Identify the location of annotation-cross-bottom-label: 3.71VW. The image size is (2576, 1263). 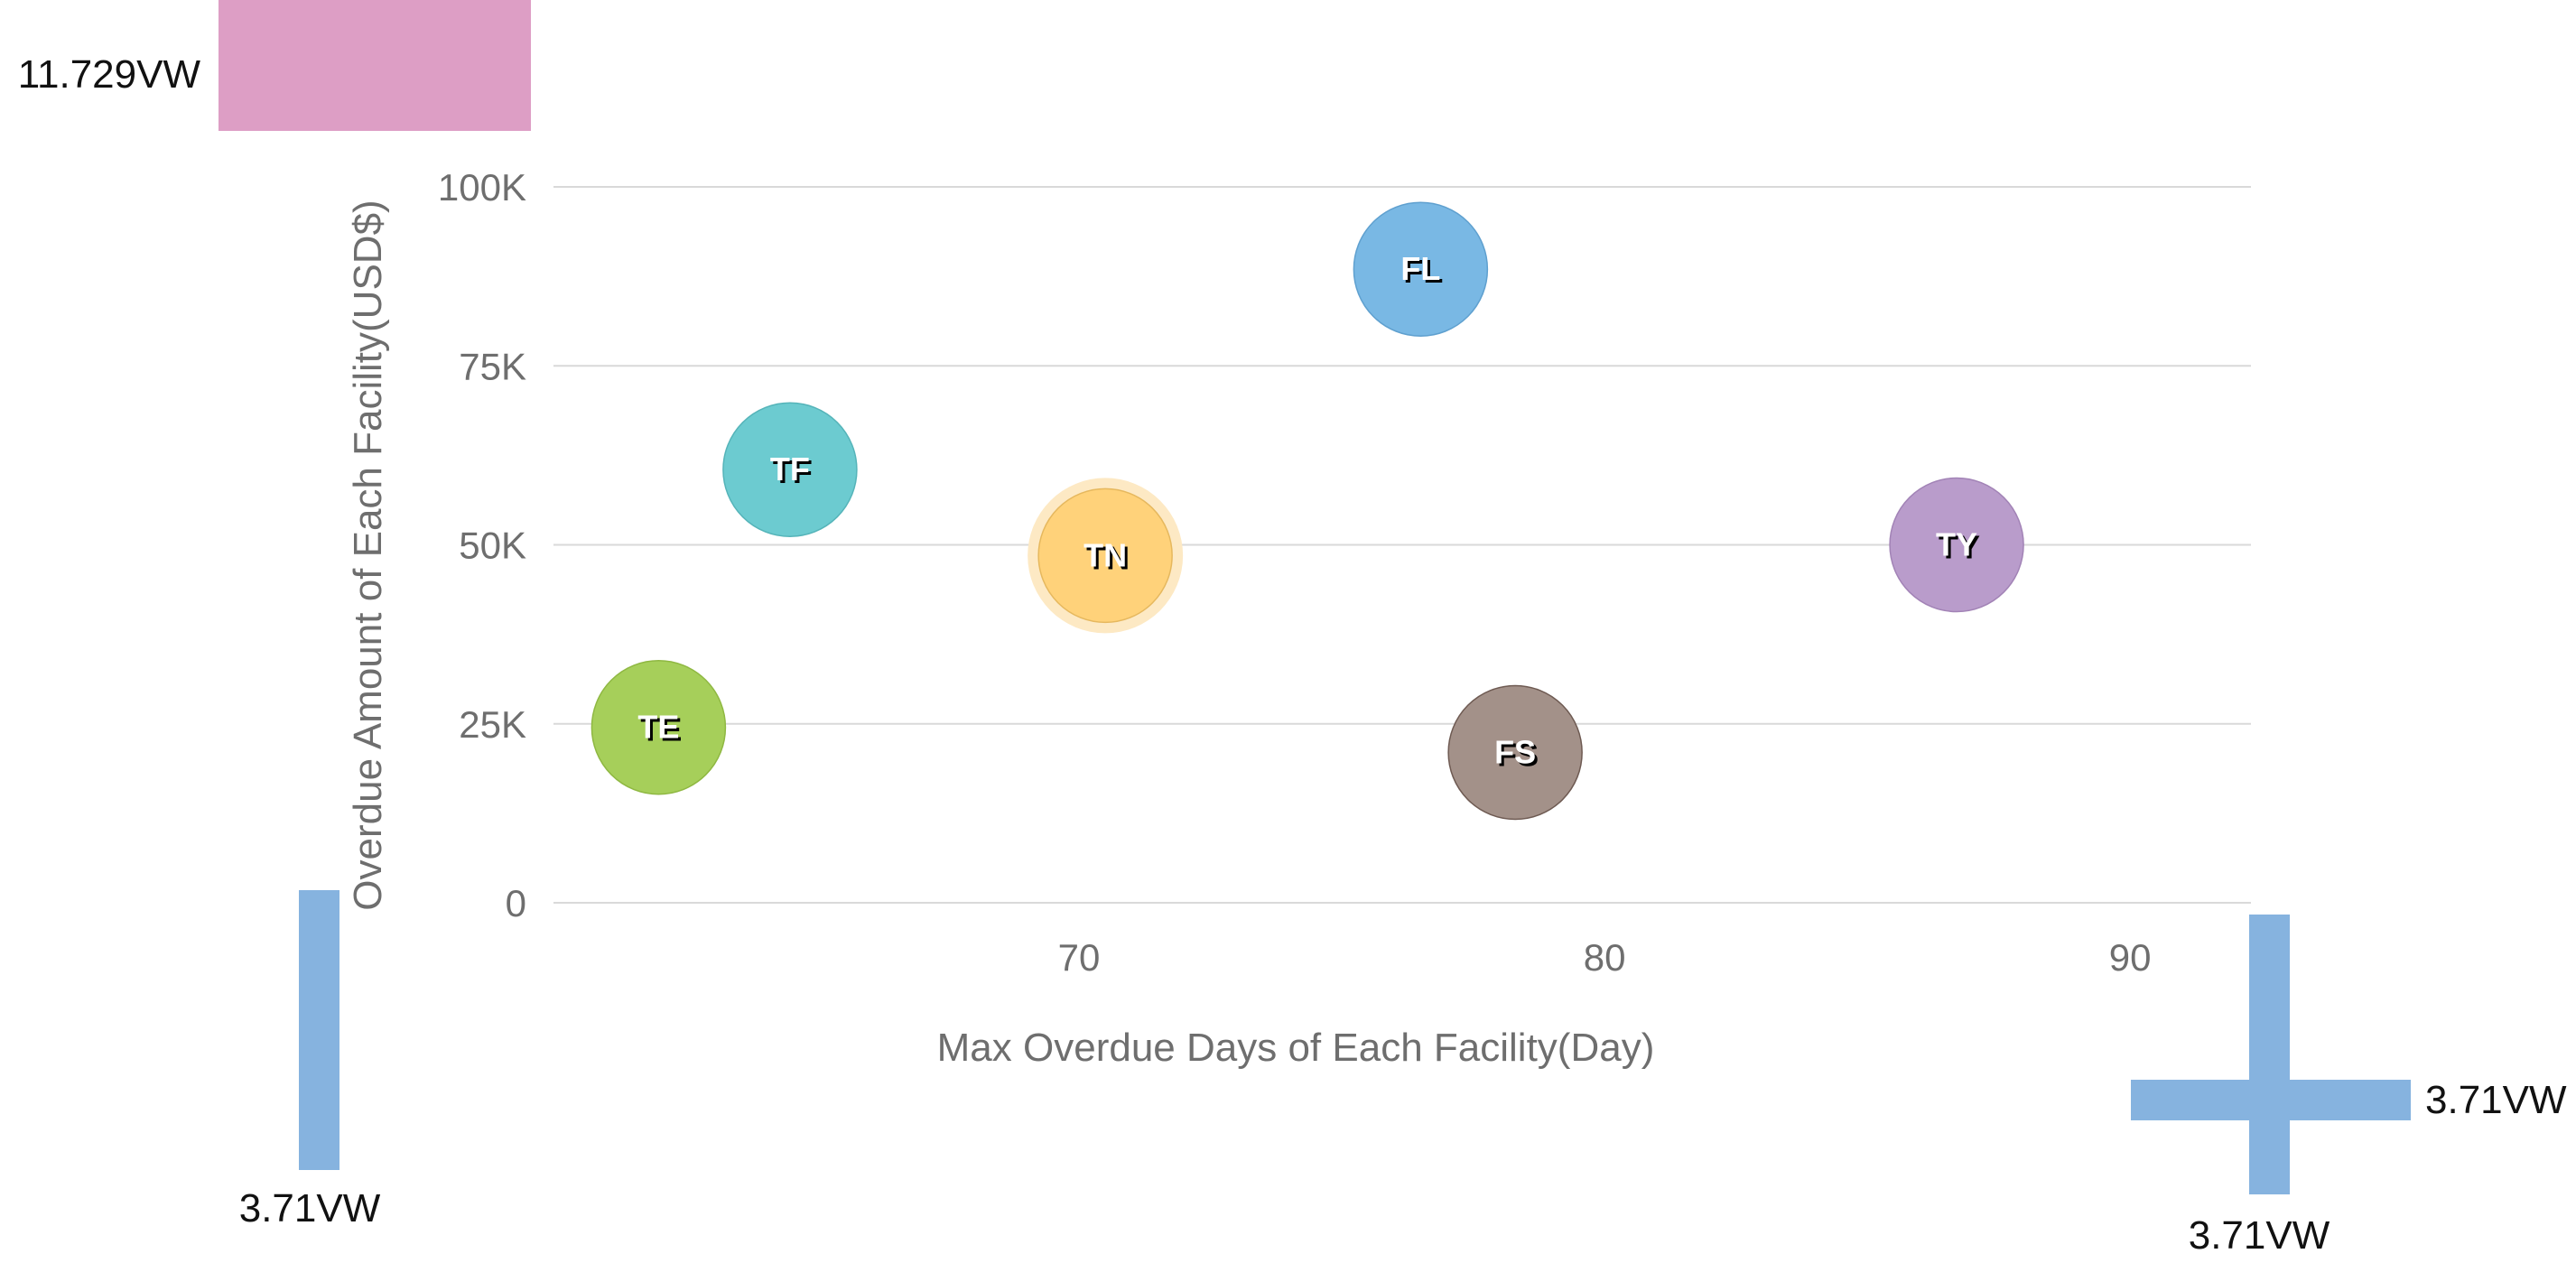
(2259, 1235).